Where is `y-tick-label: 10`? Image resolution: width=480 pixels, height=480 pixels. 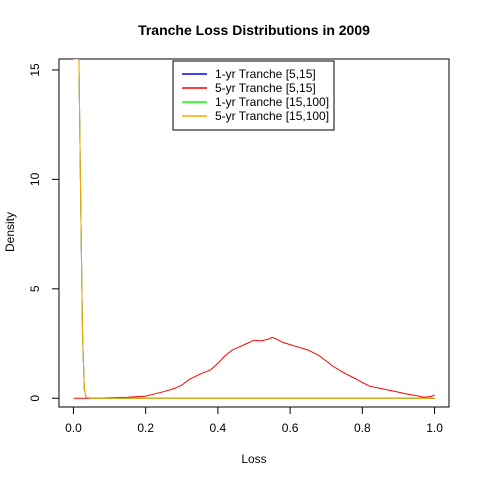 y-tick-label: 10 is located at coordinates (35, 179).